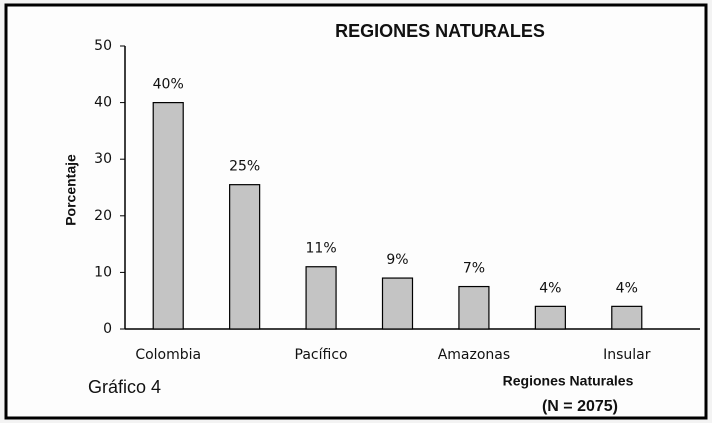  What do you see at coordinates (474, 355) in the screenshot?
I see `x-tick-label: Amazonas` at bounding box center [474, 355].